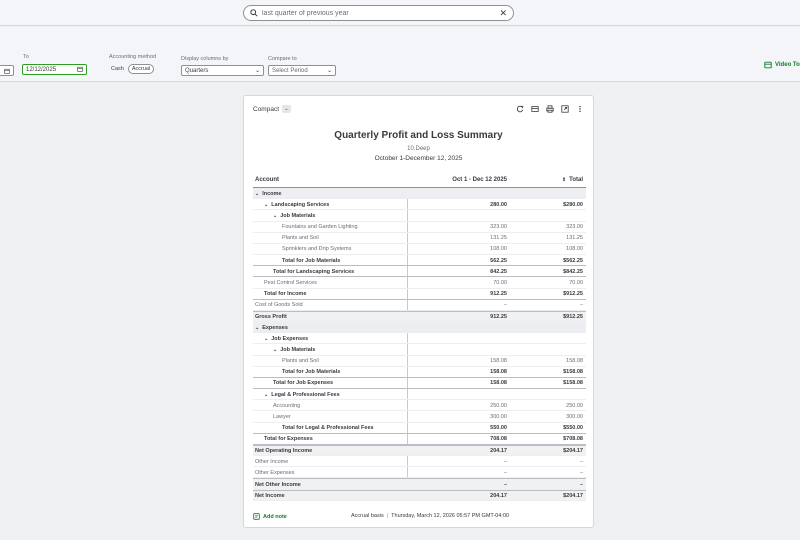 Image resolution: width=800 pixels, height=540 pixels. What do you see at coordinates (419, 316) in the screenshot?
I see `table-row: Gross Profit 912.25 $912.25` at bounding box center [419, 316].